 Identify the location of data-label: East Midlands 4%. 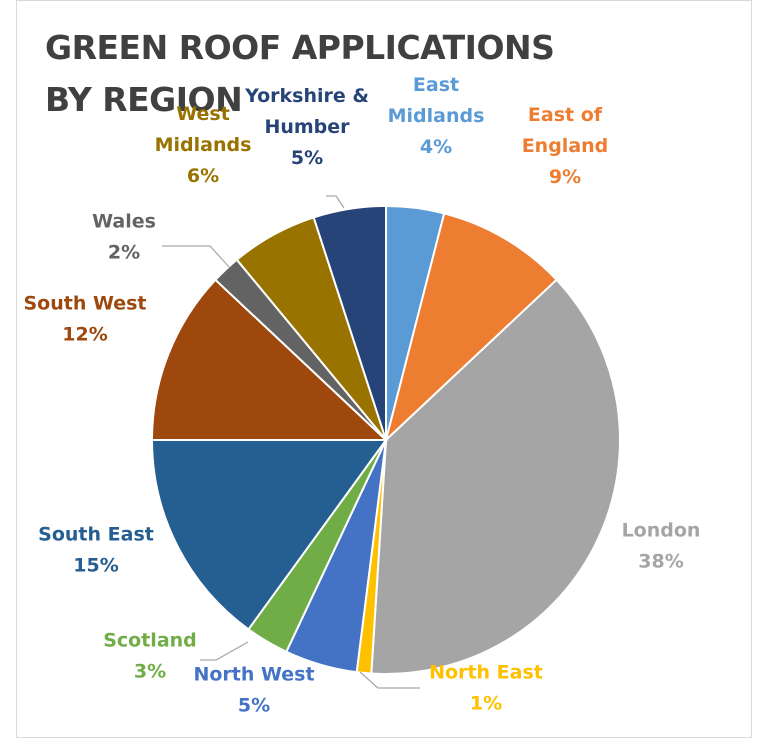
(436, 116).